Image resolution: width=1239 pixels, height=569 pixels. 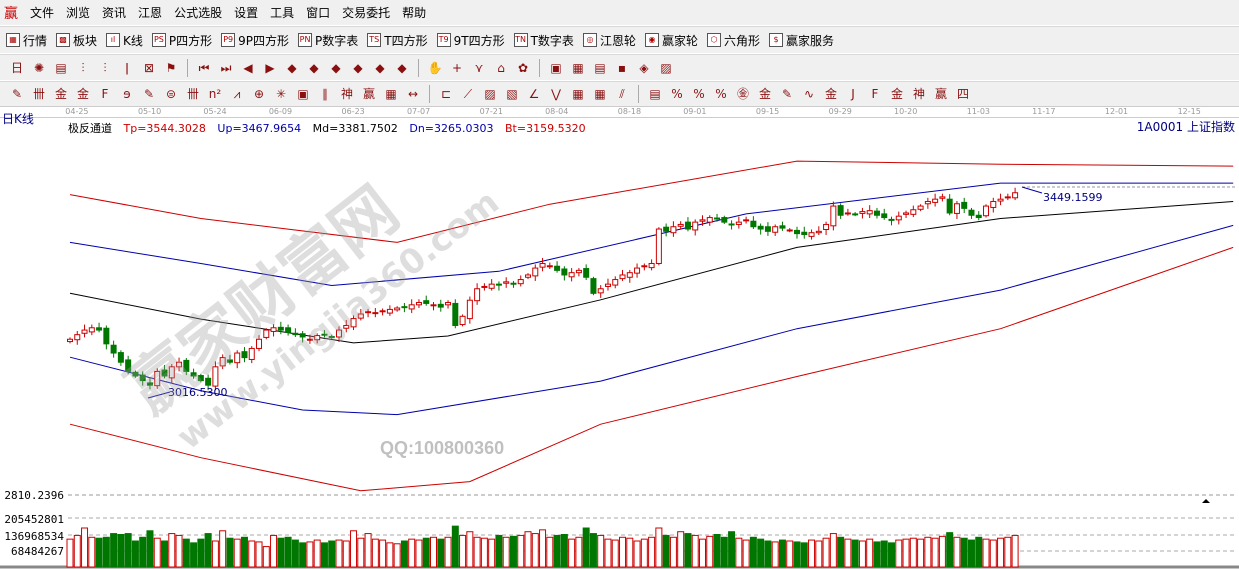 I want to click on pen2-icon: ✎, so click(x=149, y=94).